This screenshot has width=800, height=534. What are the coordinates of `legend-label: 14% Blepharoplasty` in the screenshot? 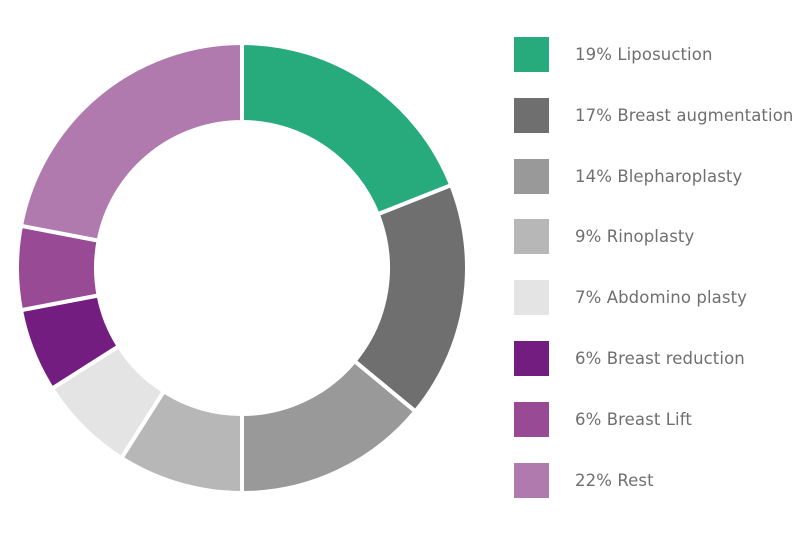 It's located at (659, 176).